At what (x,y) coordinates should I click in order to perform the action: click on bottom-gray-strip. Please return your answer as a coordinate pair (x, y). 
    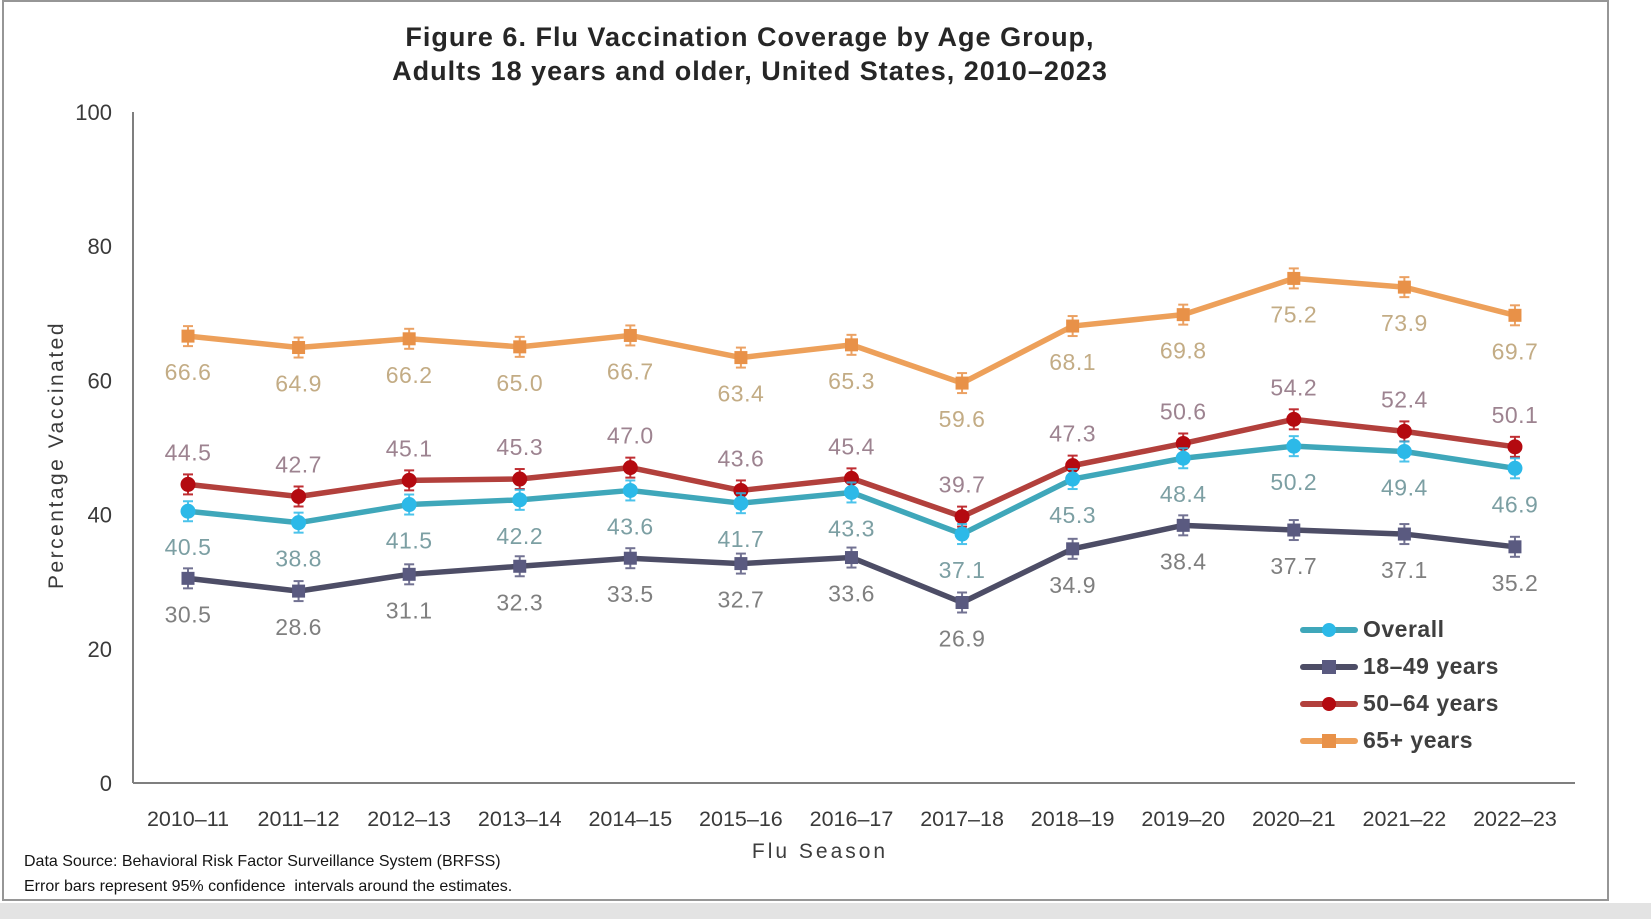
    Looking at the image, I should click on (825, 911).